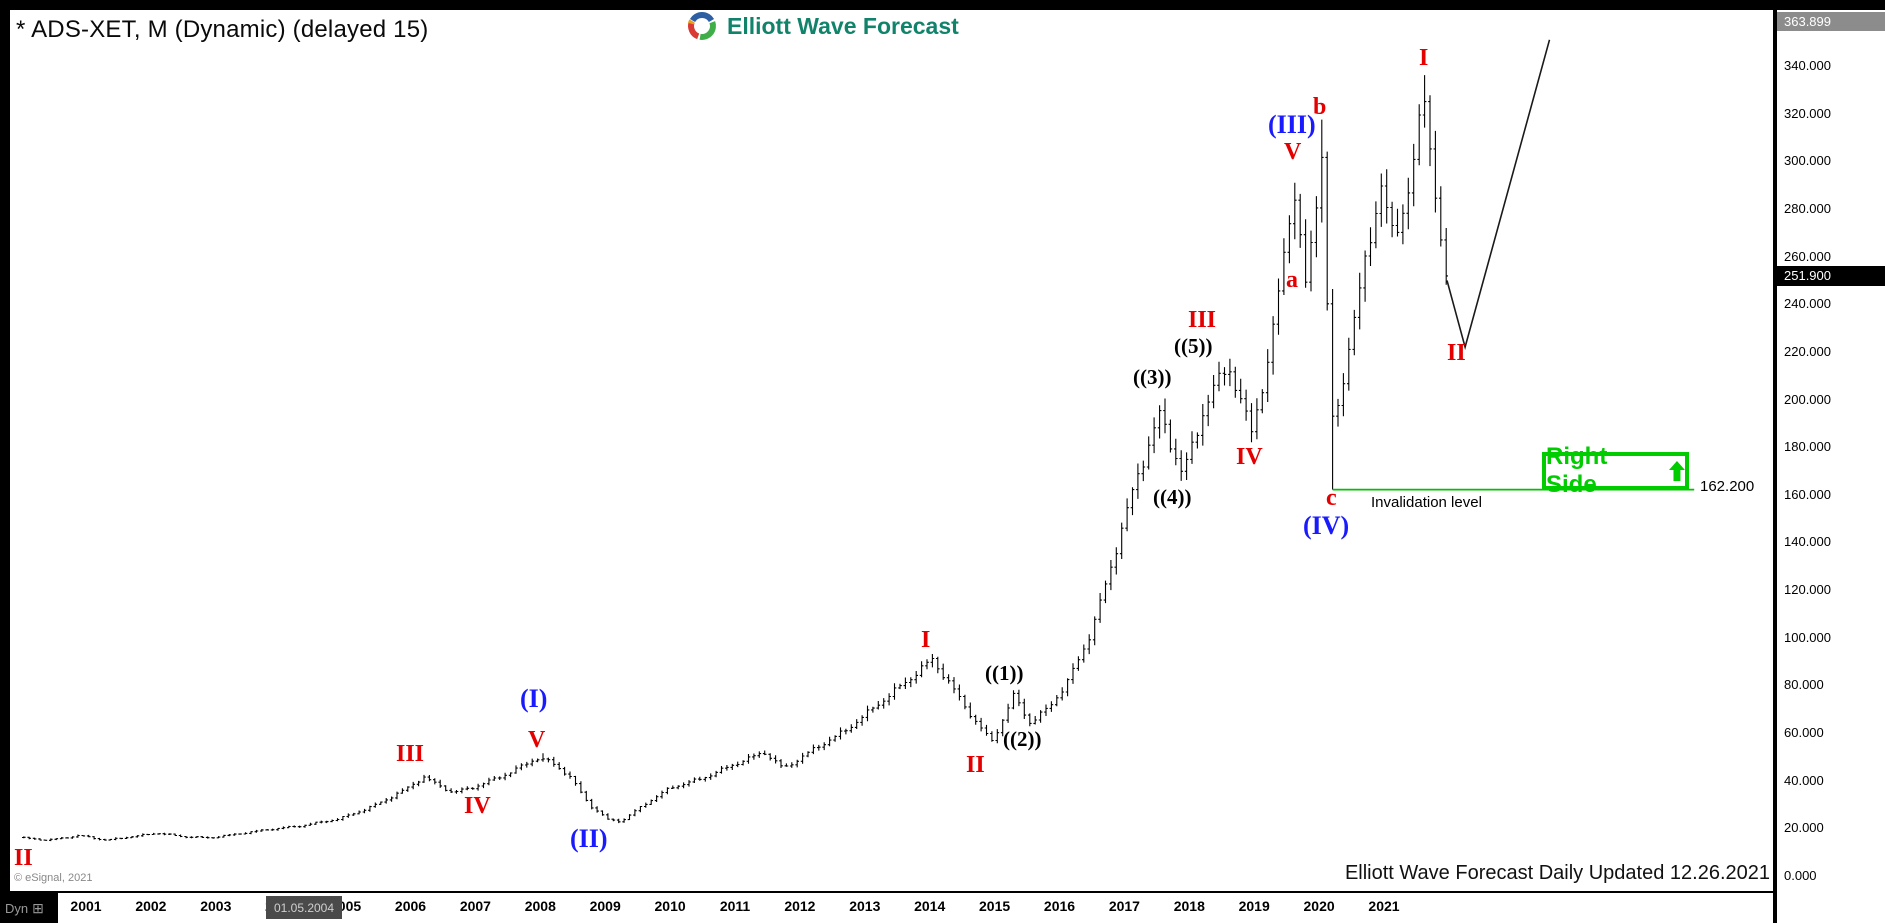  Describe the element at coordinates (1807, 399) in the screenshot. I see `price-tick-label: 200.000` at that location.